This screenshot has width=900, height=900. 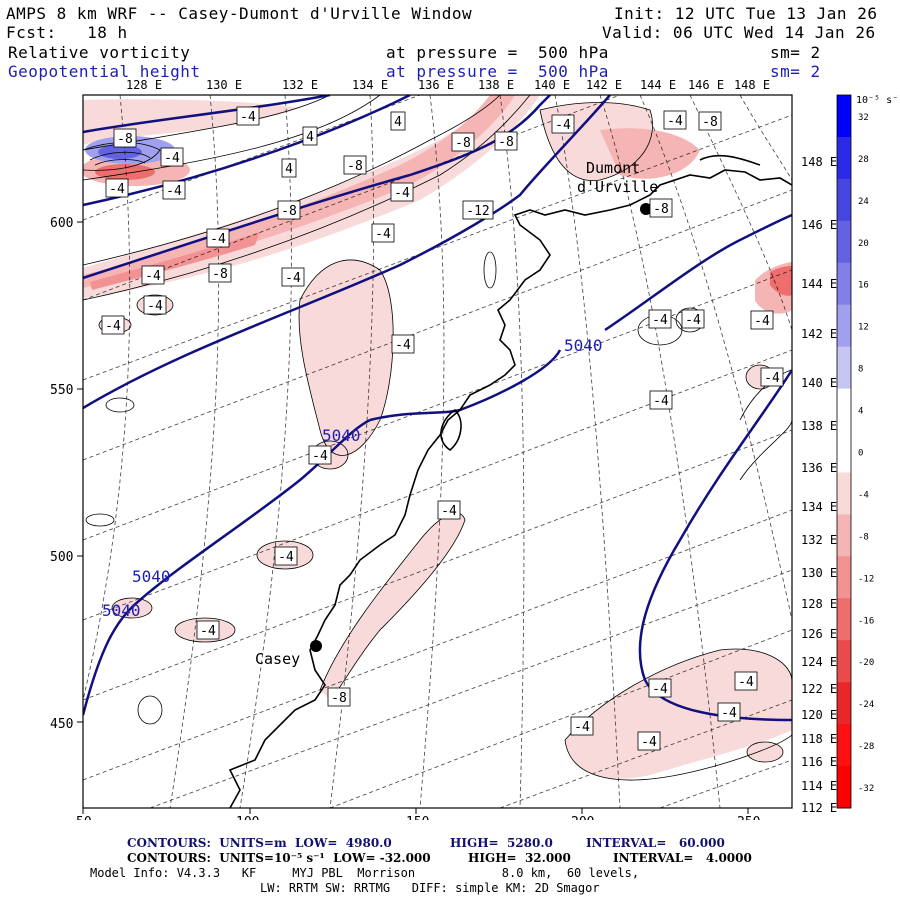 I want to click on footer-vort-high: HIGH= 32.000, so click(x=519, y=858).